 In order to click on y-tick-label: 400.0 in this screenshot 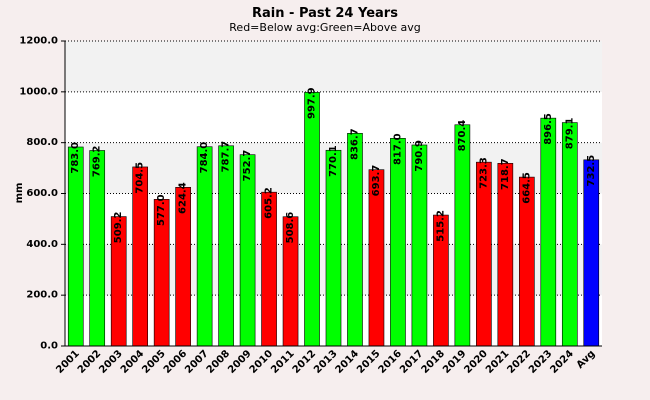, I will do `click(42, 244)`.